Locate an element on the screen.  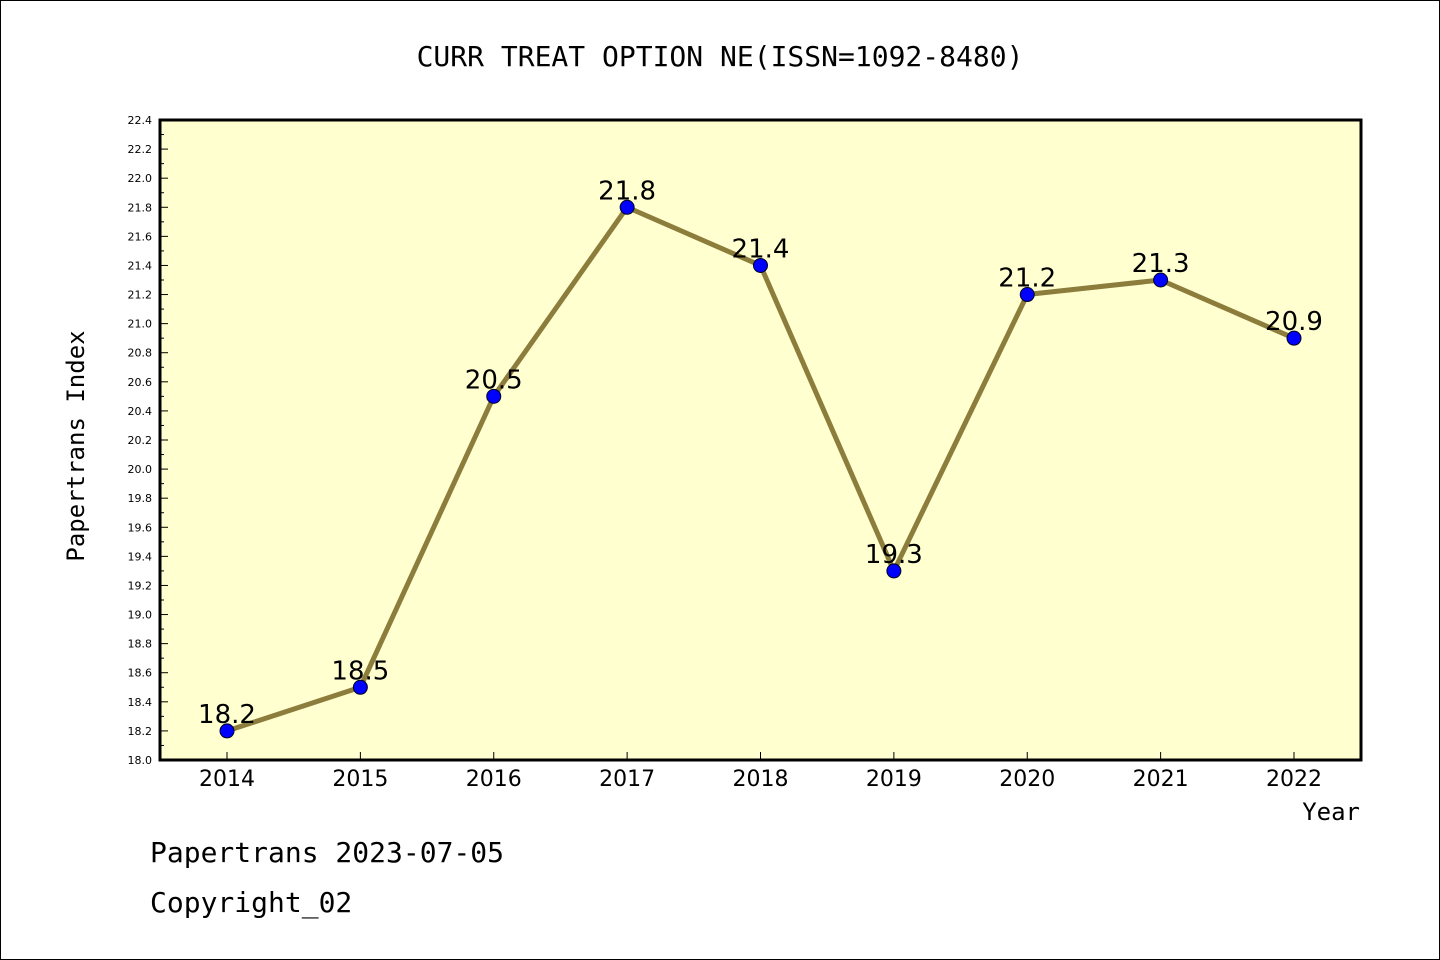
footer-copyright: Copyright_02 is located at coordinates (251, 902).